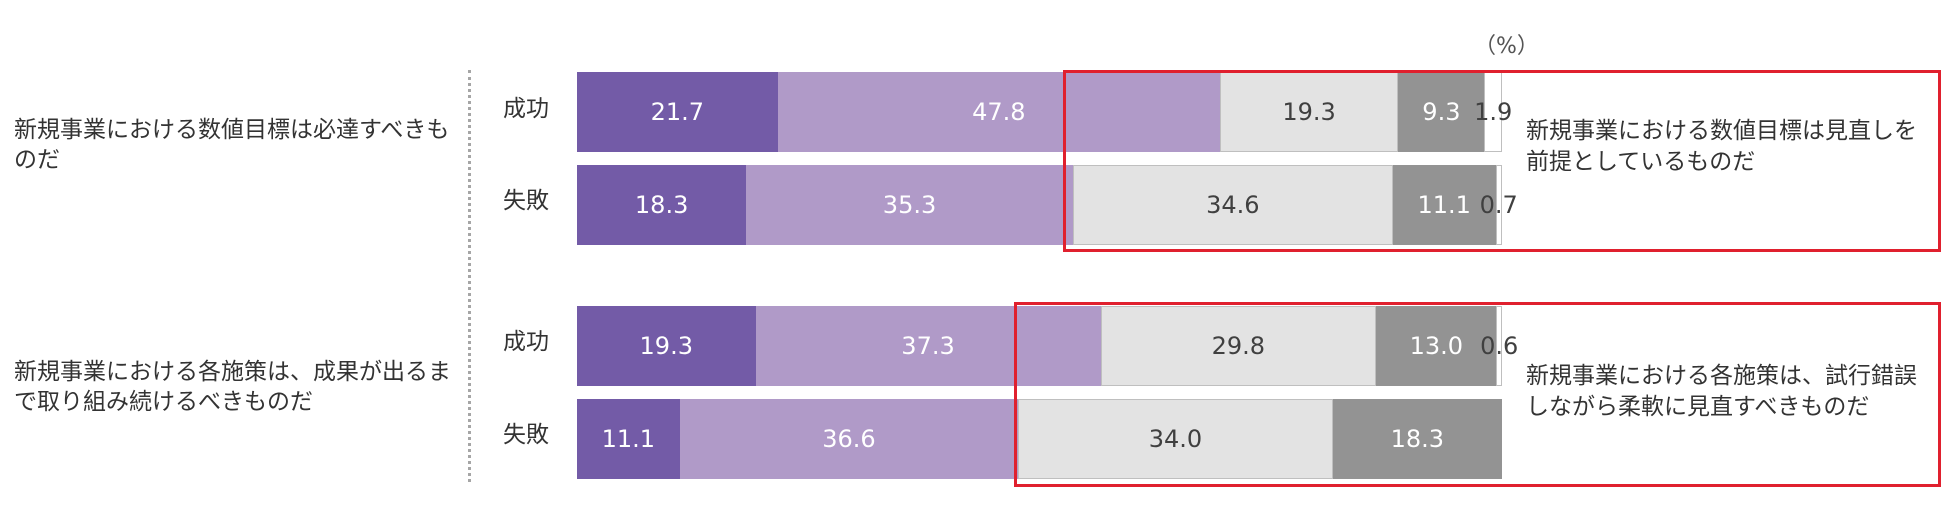 This screenshot has width=1950, height=517. I want to click on segment-neutral: 19.3, so click(1309, 112).